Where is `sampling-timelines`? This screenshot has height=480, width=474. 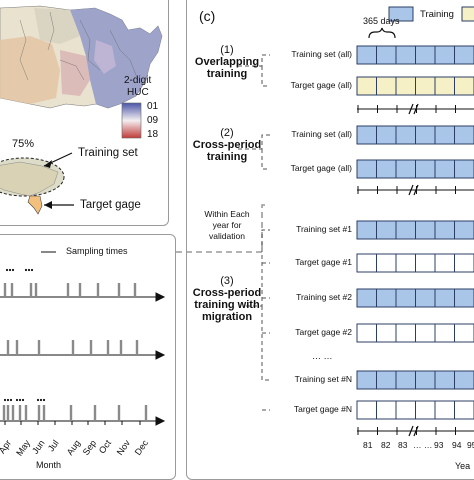
sampling-timelines is located at coordinates (82, 359).